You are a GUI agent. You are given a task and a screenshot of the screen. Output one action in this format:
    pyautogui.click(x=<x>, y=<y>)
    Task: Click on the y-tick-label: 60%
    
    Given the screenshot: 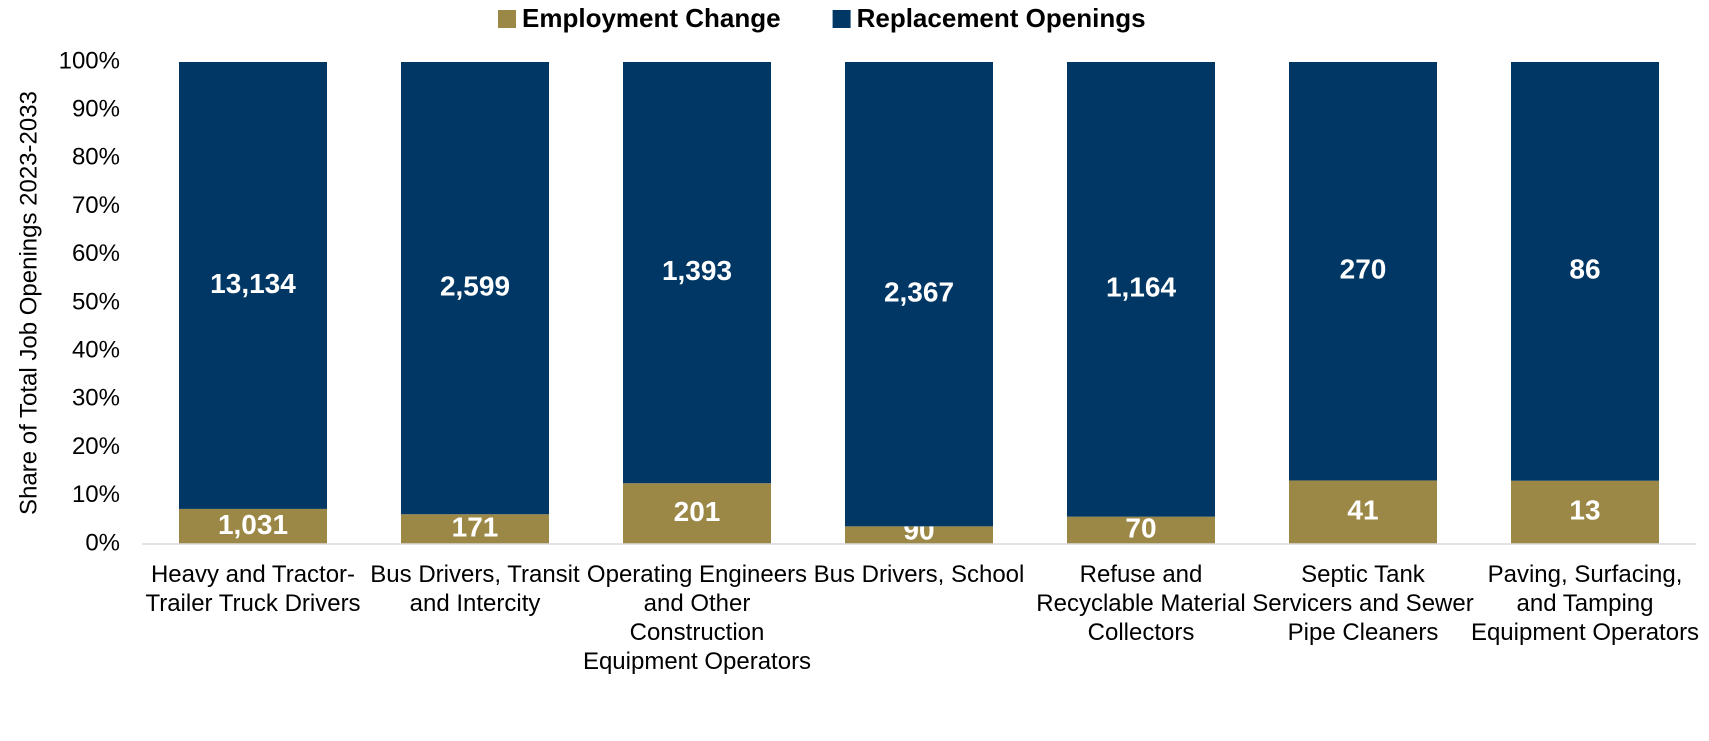 What is the action you would take?
    pyautogui.click(x=96, y=253)
    